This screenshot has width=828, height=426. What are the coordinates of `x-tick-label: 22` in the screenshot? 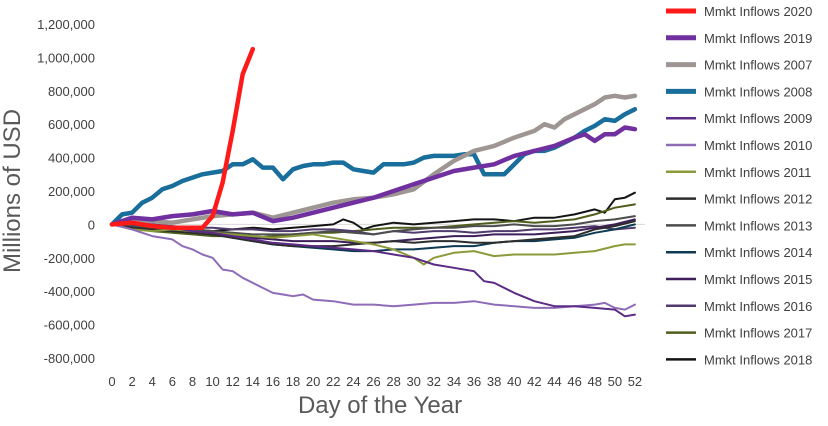 It's located at (333, 381).